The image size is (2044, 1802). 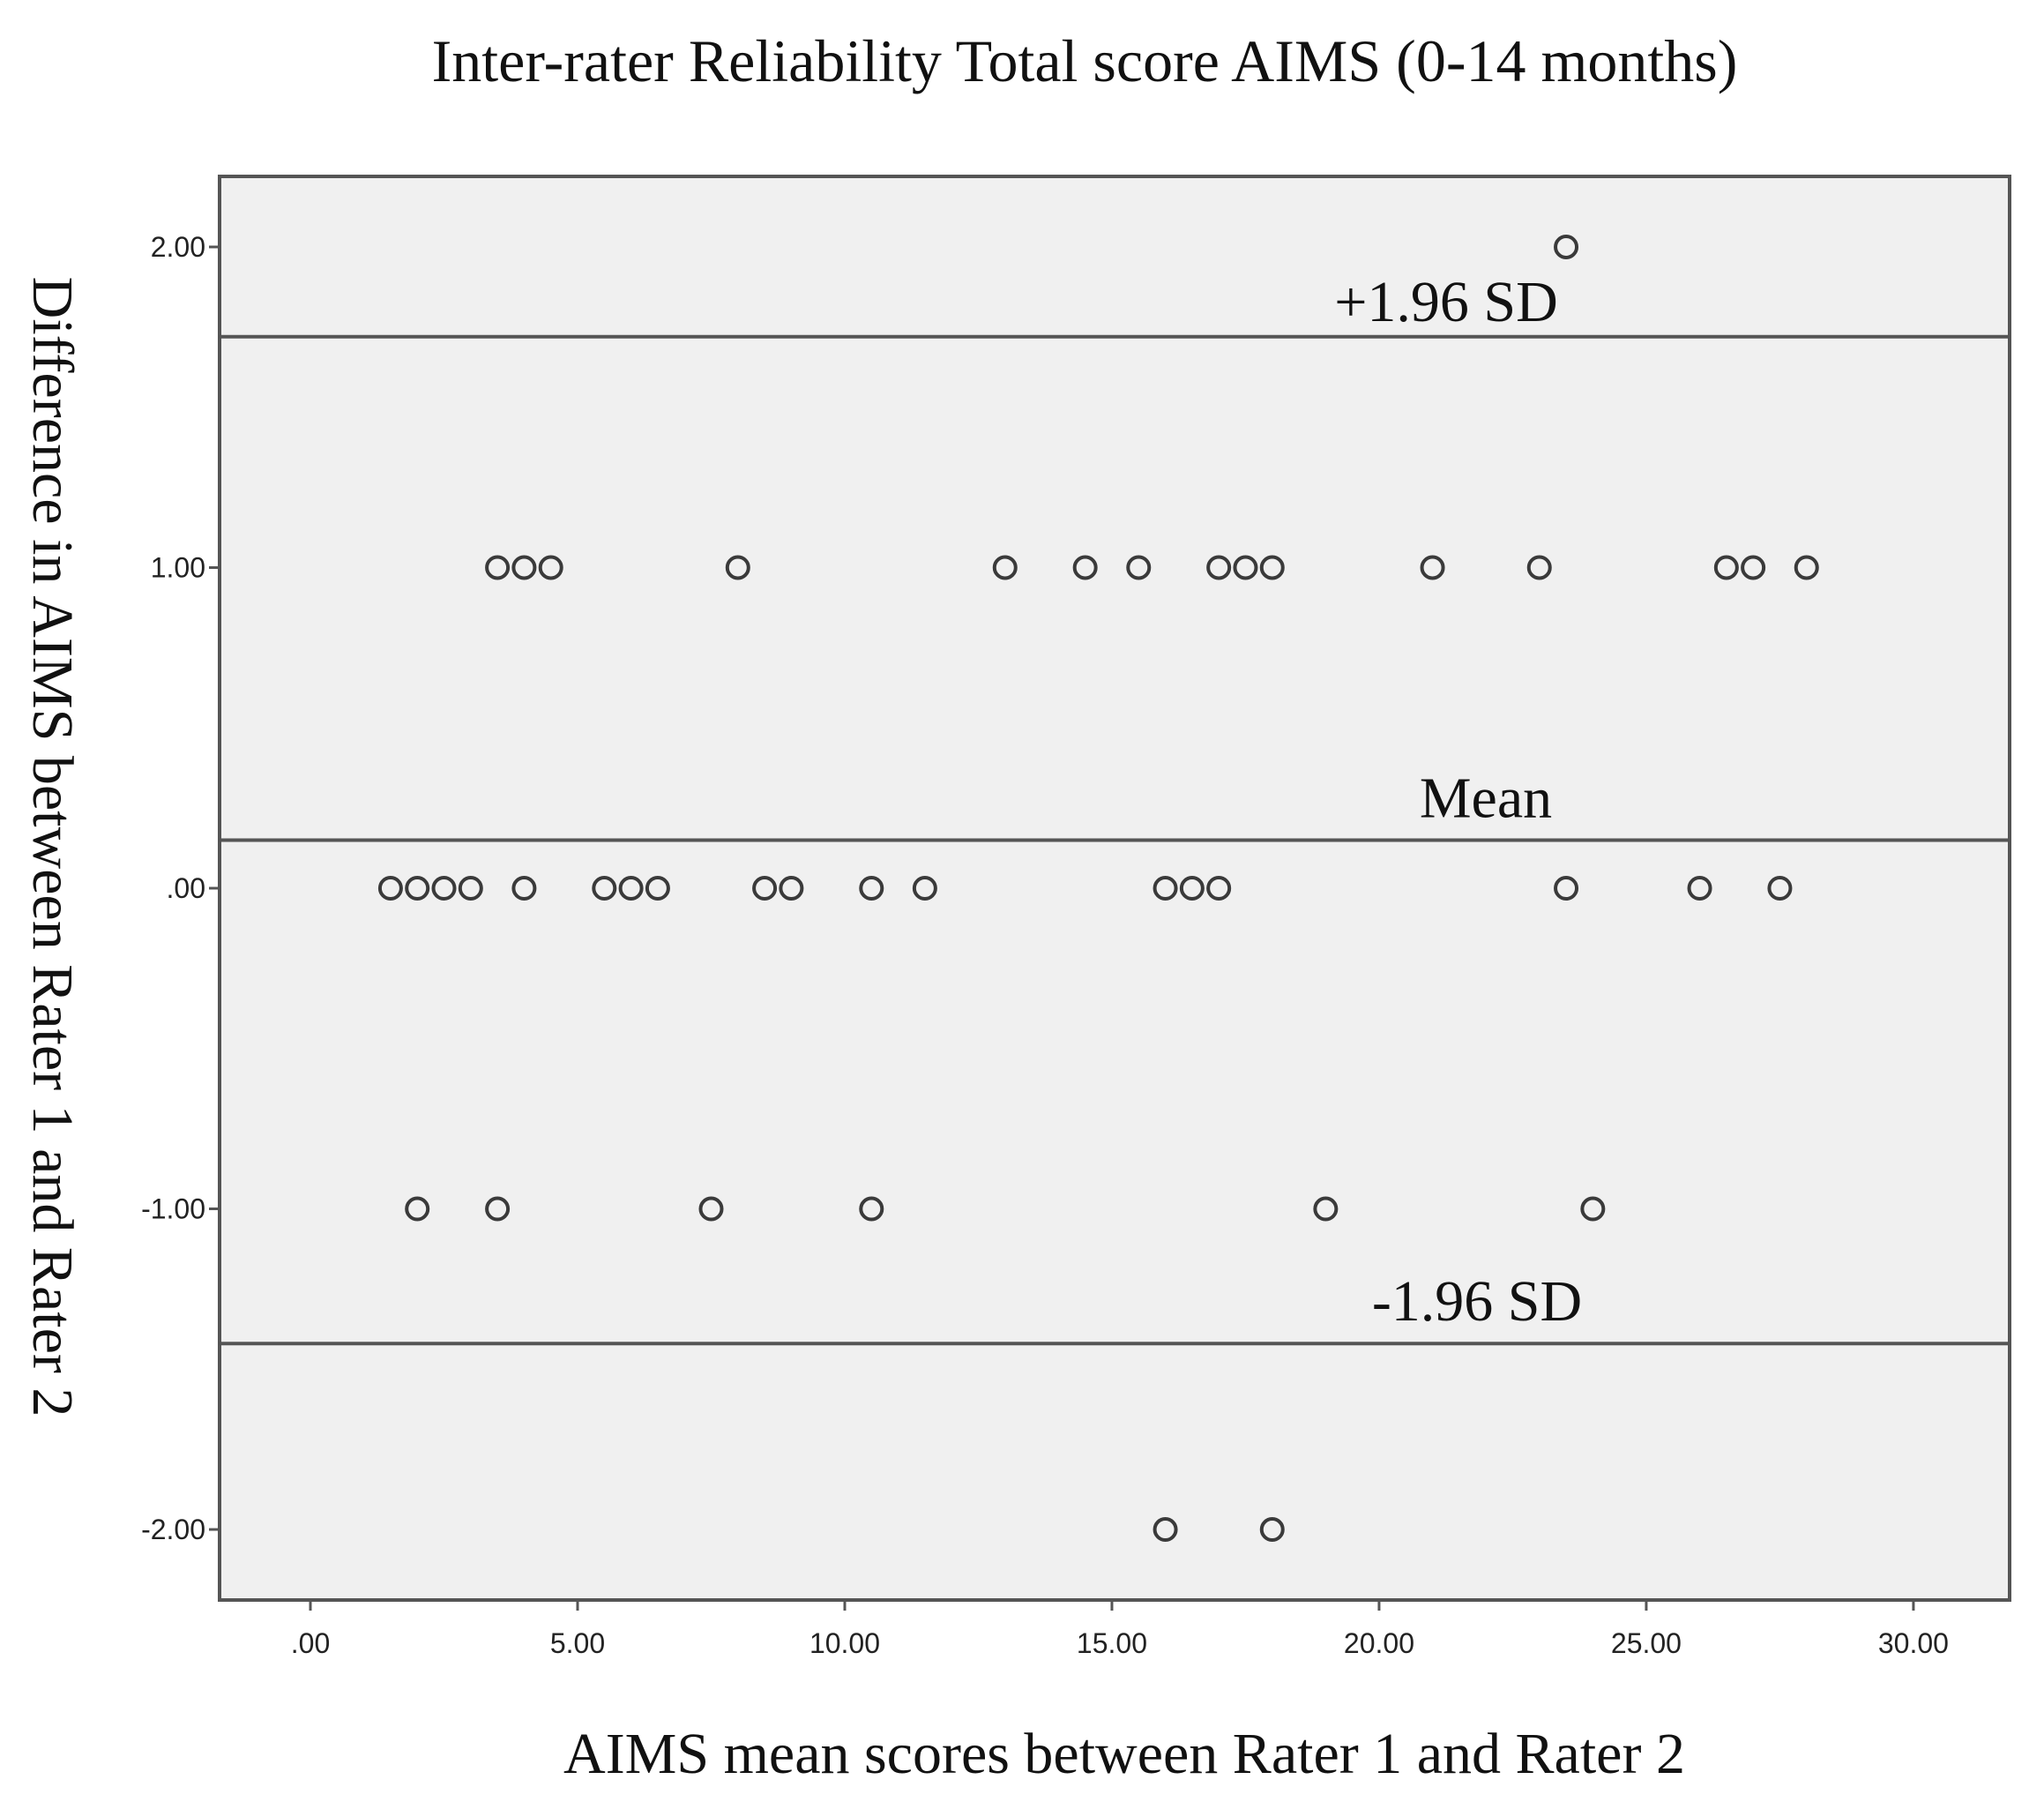 I want to click on x-axis: .00 5.00 10.00 15.00 20.00 25.00 30.00, so click(x=1120, y=1629).